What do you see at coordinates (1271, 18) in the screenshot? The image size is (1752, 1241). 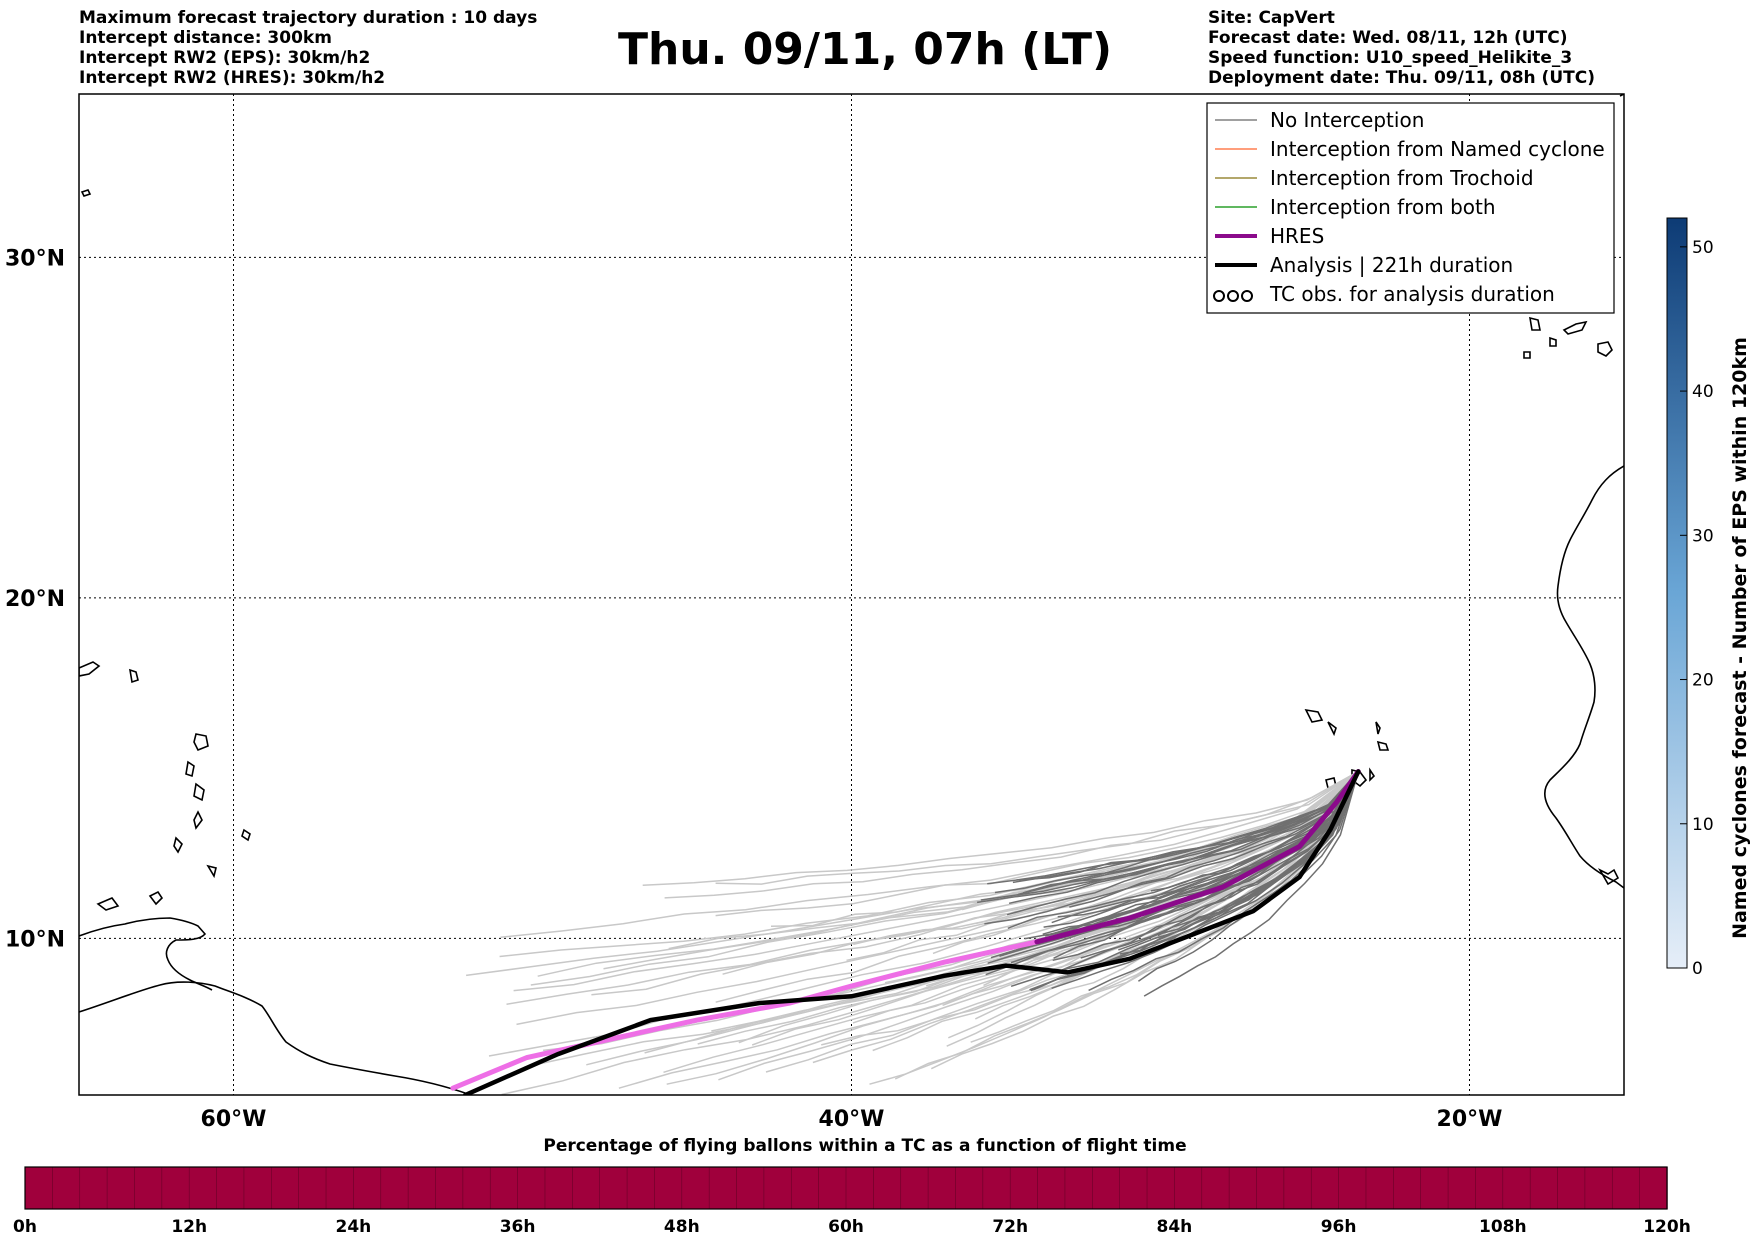 I see `header-right-line: Site: CapVert` at bounding box center [1271, 18].